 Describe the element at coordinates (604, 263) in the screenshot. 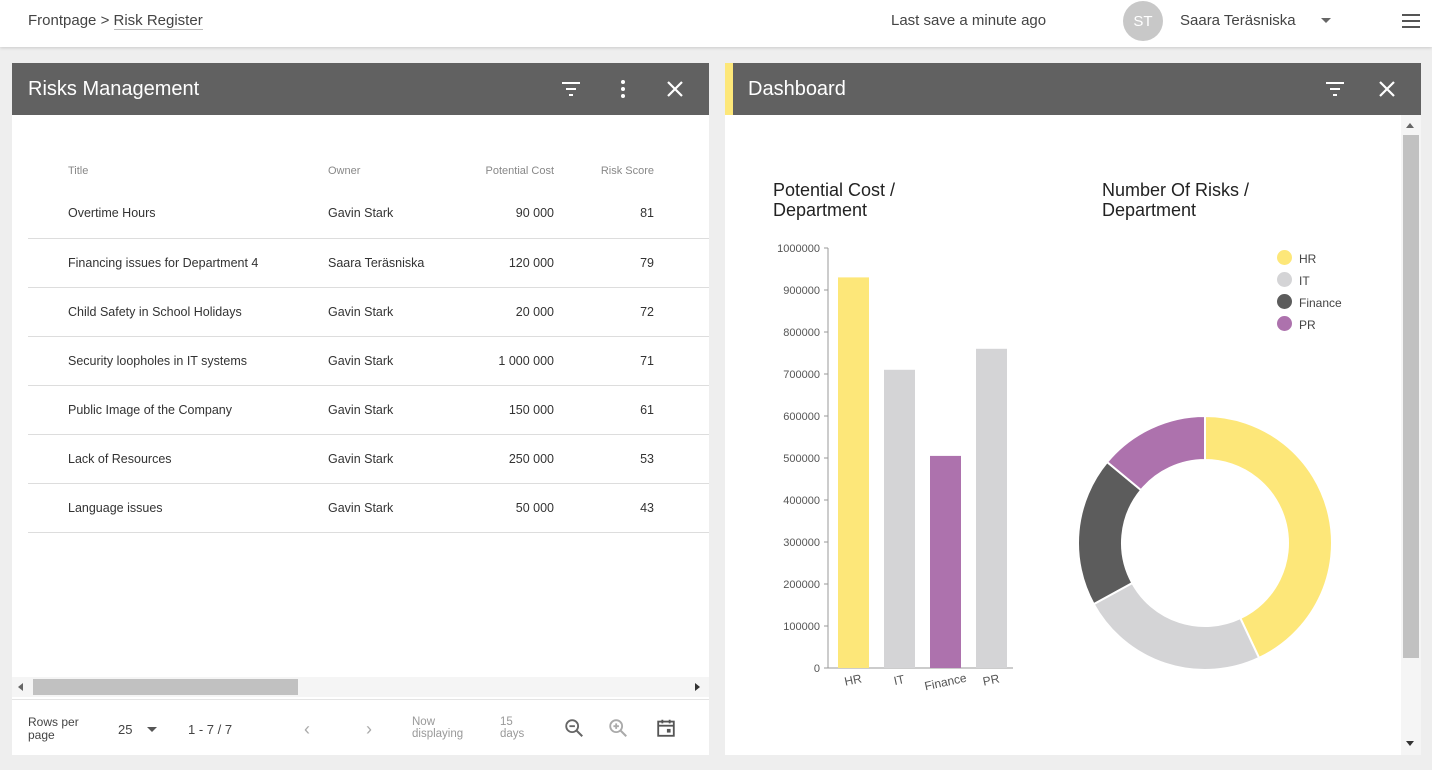

I see `cell-score: 79` at that location.